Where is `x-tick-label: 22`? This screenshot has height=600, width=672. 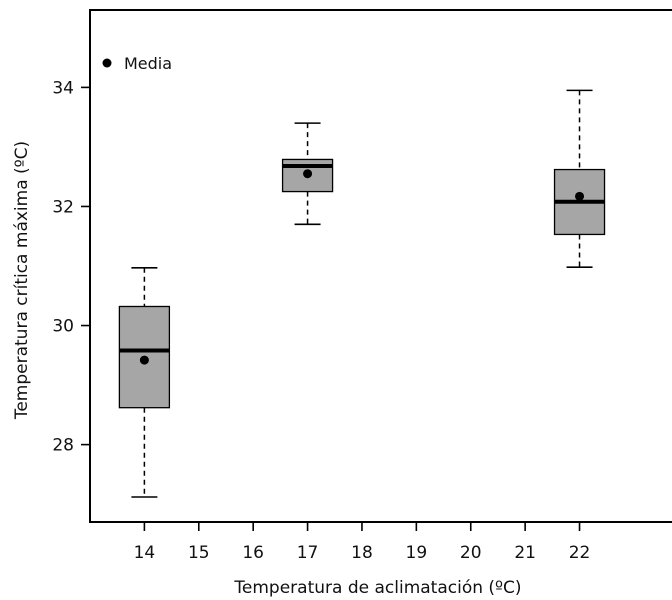 x-tick-label: 22 is located at coordinates (580, 553).